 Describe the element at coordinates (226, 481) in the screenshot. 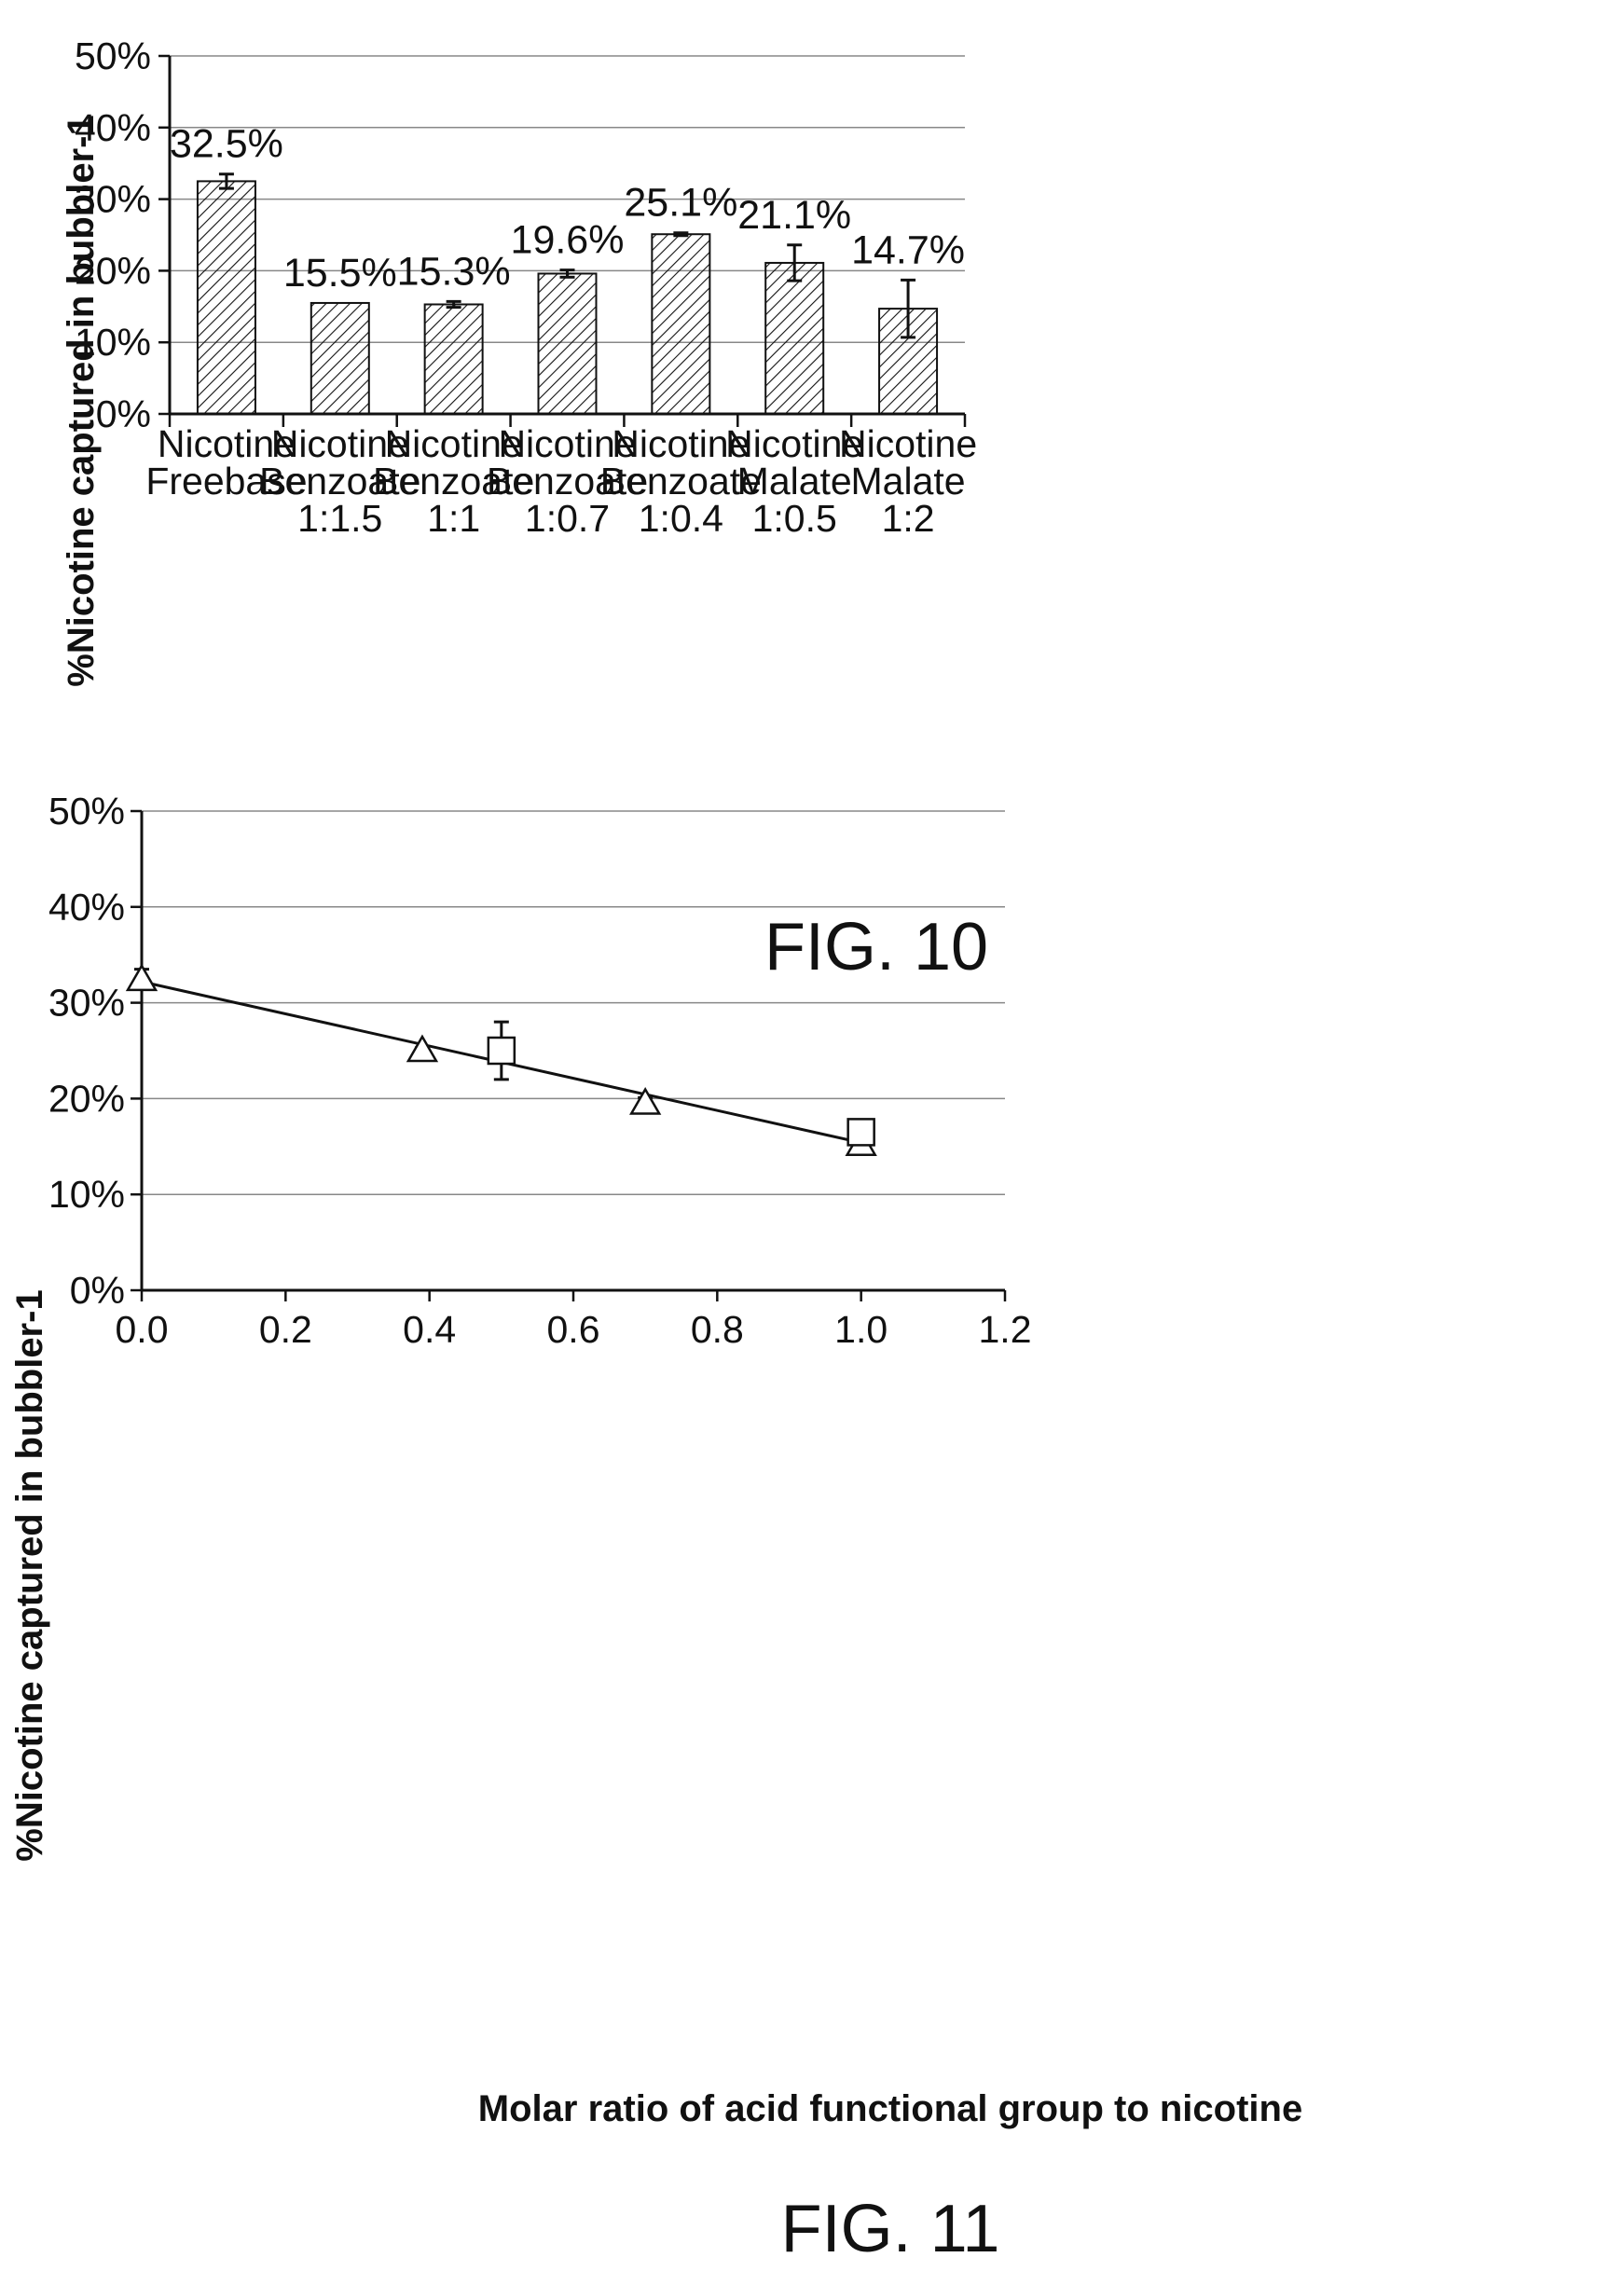

I see `fig10-category-label: Freebase` at that location.